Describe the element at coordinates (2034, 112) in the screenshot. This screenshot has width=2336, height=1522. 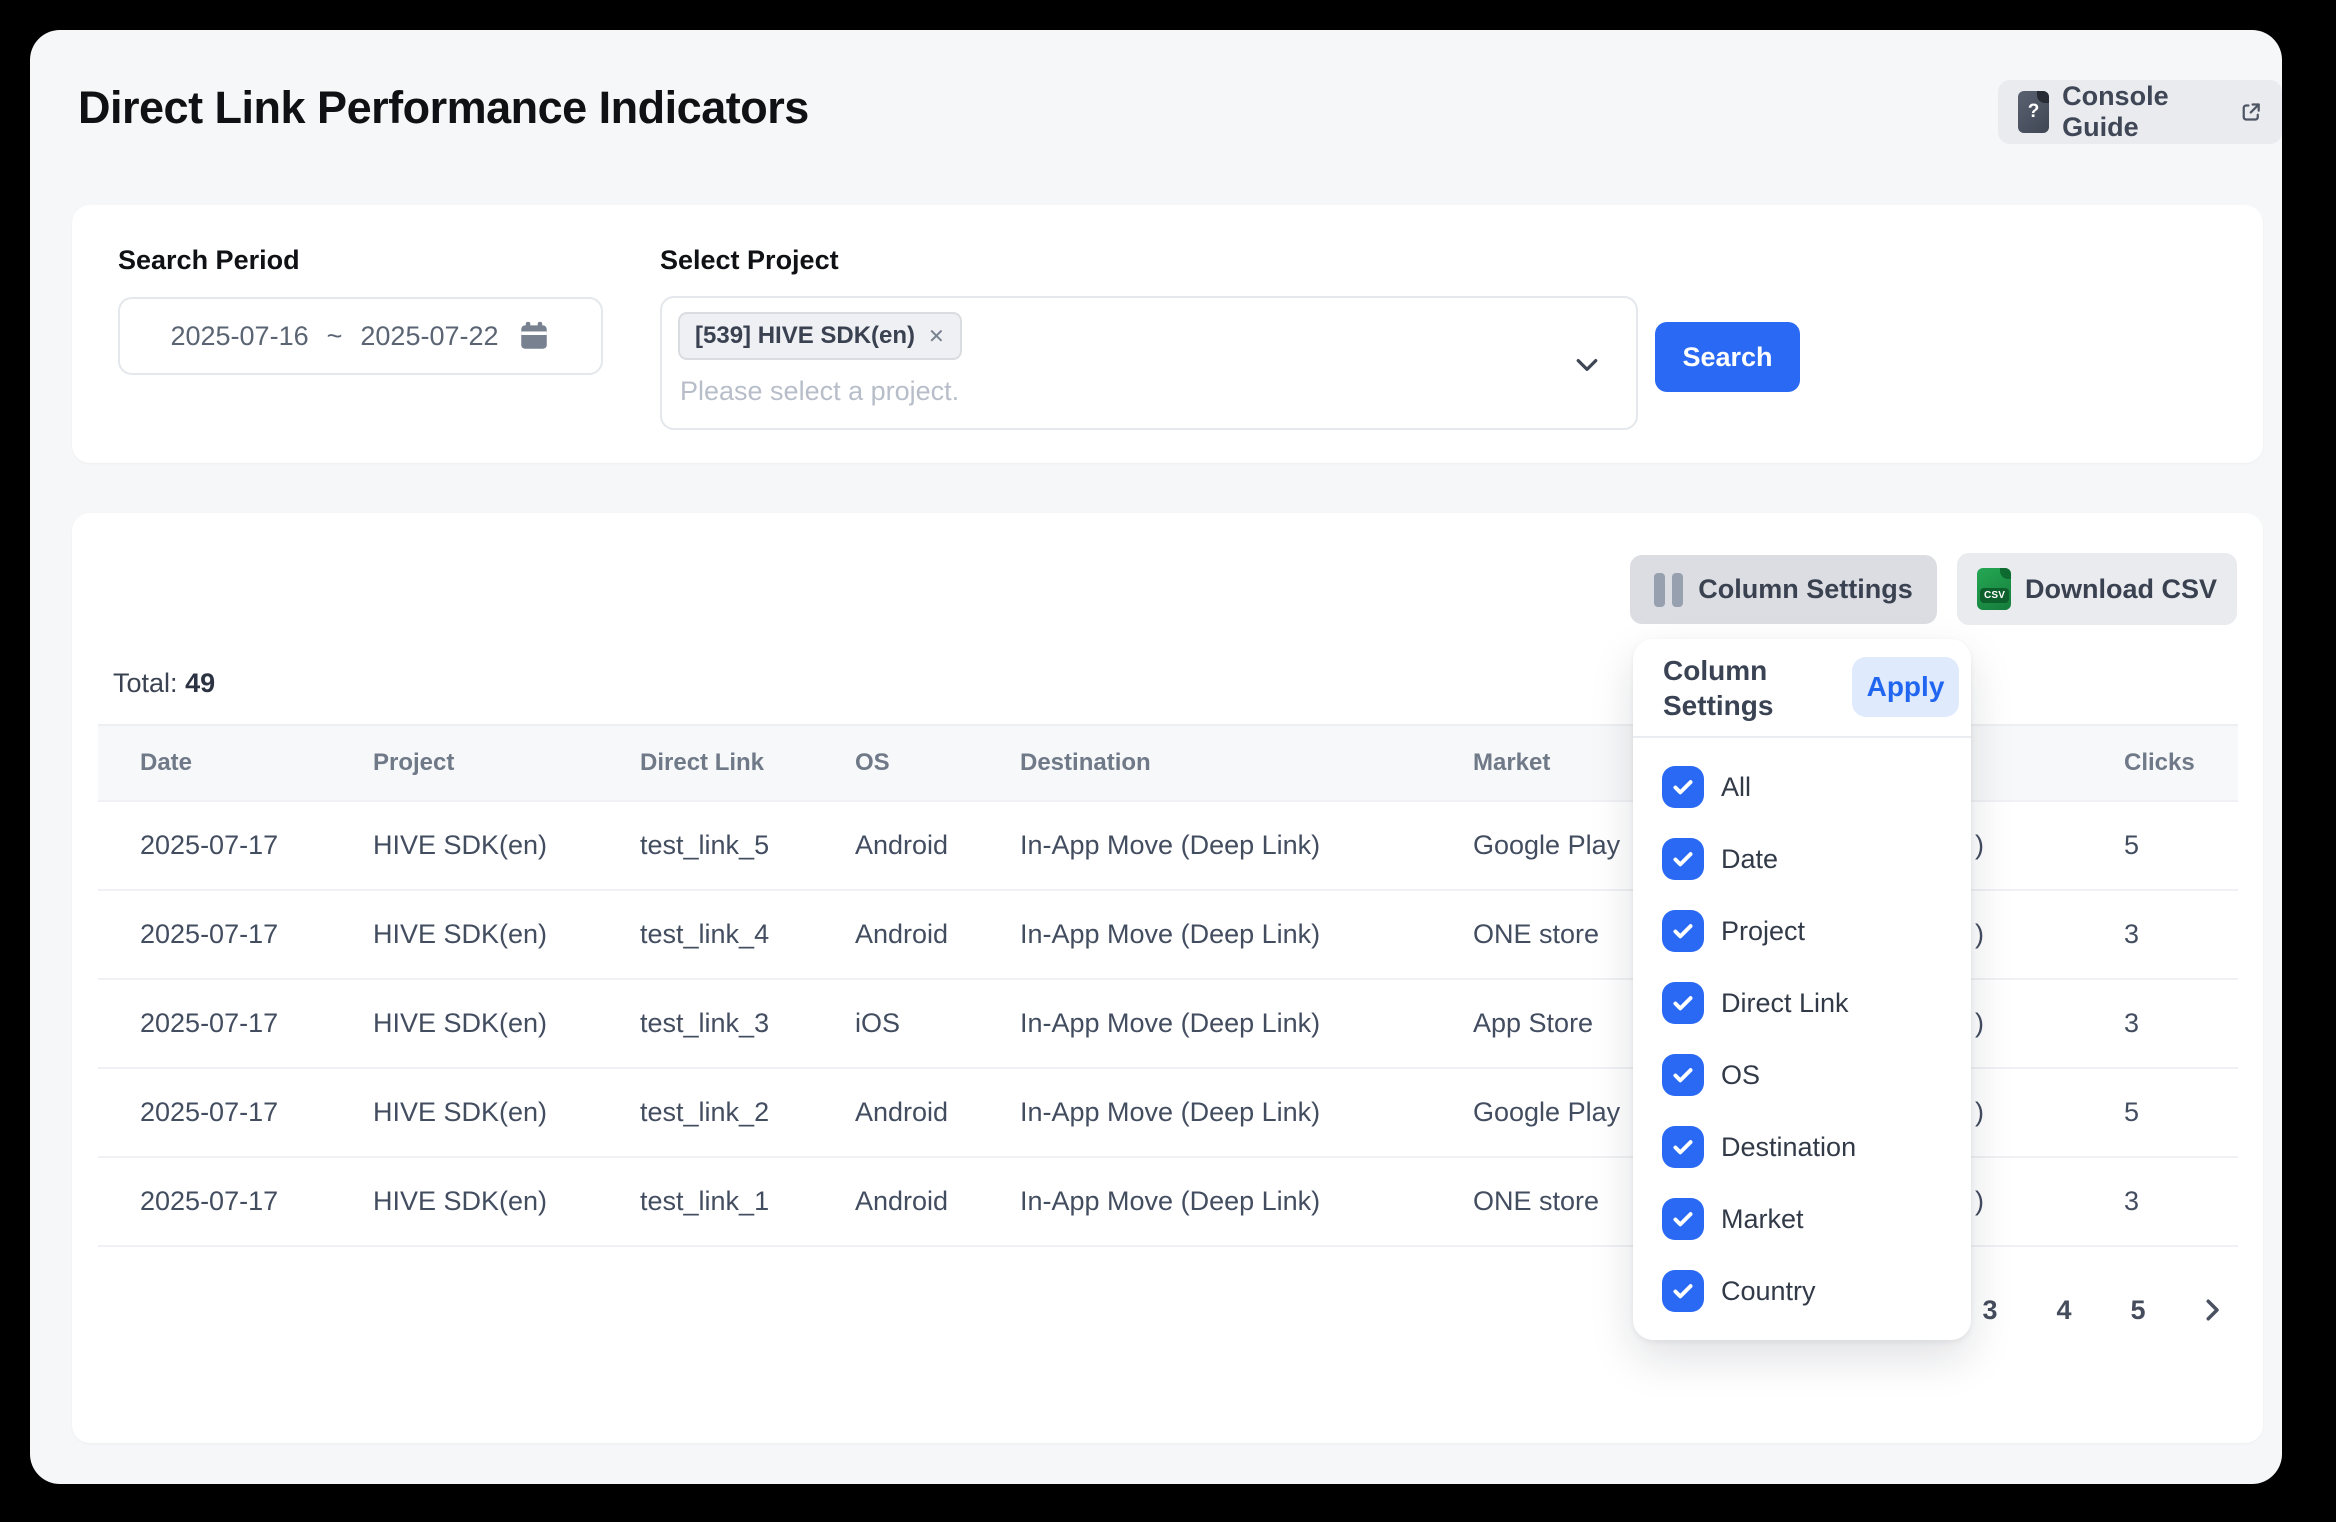
I see `help-doc-icon: ?` at that location.